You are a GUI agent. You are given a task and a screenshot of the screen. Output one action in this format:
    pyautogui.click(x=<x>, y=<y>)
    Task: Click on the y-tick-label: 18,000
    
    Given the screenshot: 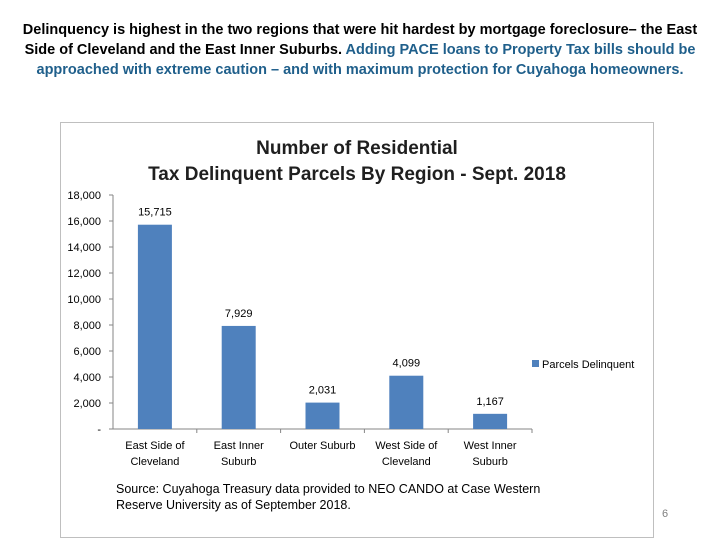 What is the action you would take?
    pyautogui.click(x=84, y=196)
    